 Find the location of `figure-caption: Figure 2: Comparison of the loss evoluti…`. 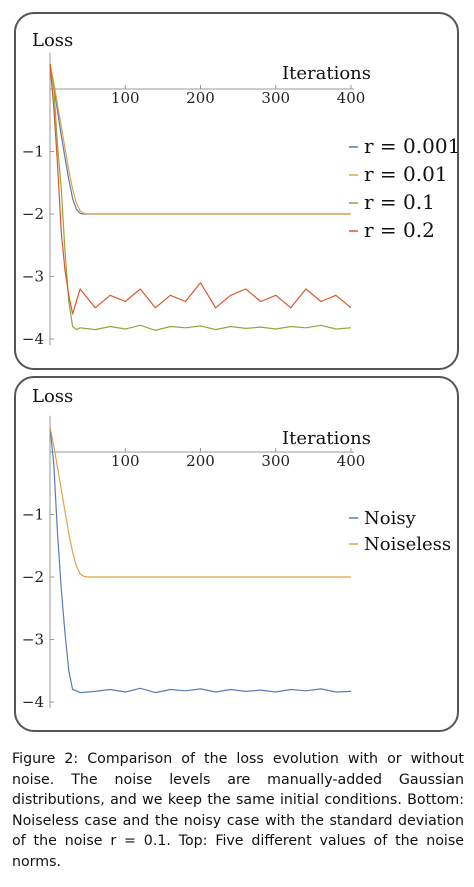

figure-caption: Figure 2: Comparison of the loss evoluti… is located at coordinates (238, 810).